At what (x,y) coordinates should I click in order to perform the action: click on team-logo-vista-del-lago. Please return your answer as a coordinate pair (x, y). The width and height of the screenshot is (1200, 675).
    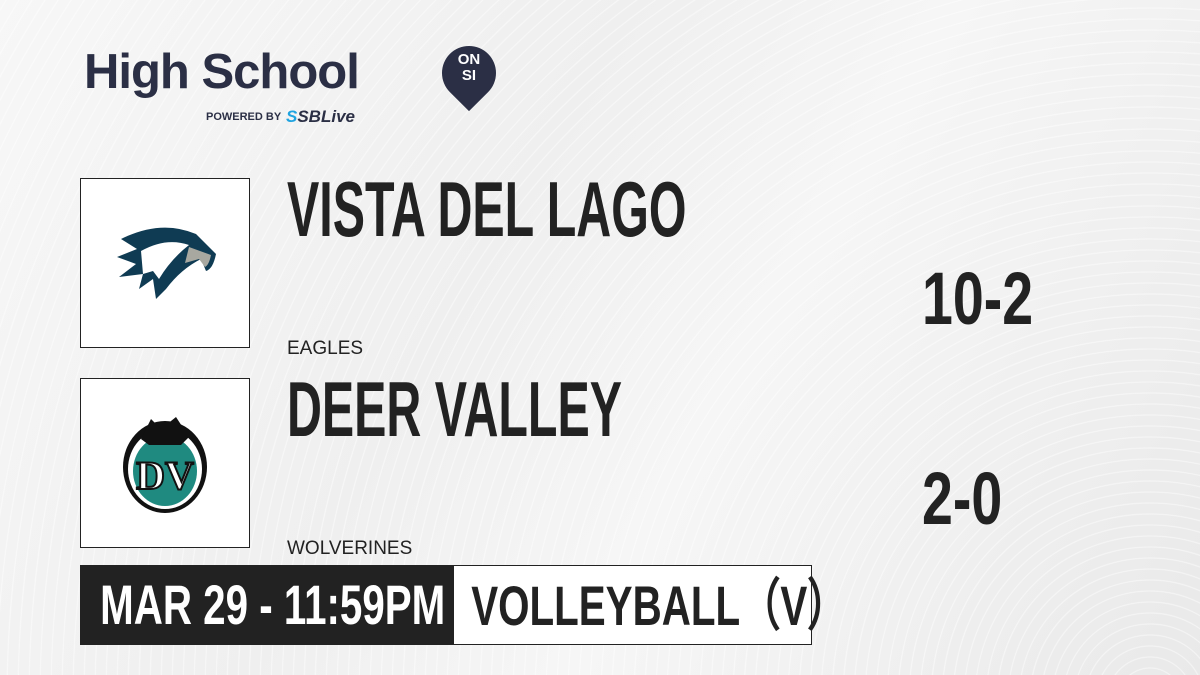
    Looking at the image, I should click on (165, 263).